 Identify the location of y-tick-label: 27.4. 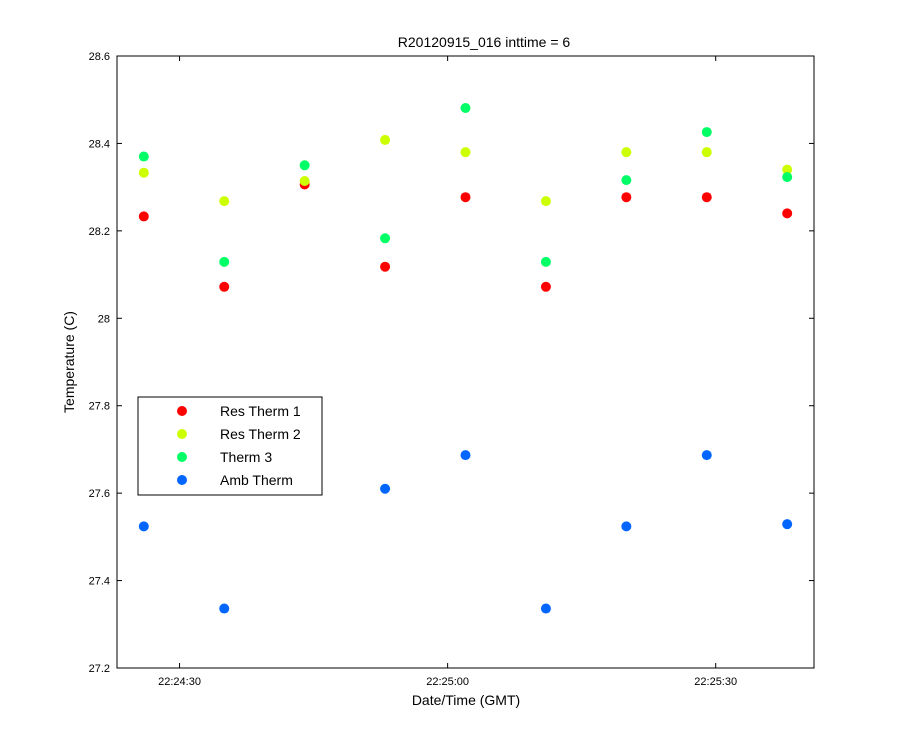
(99, 582).